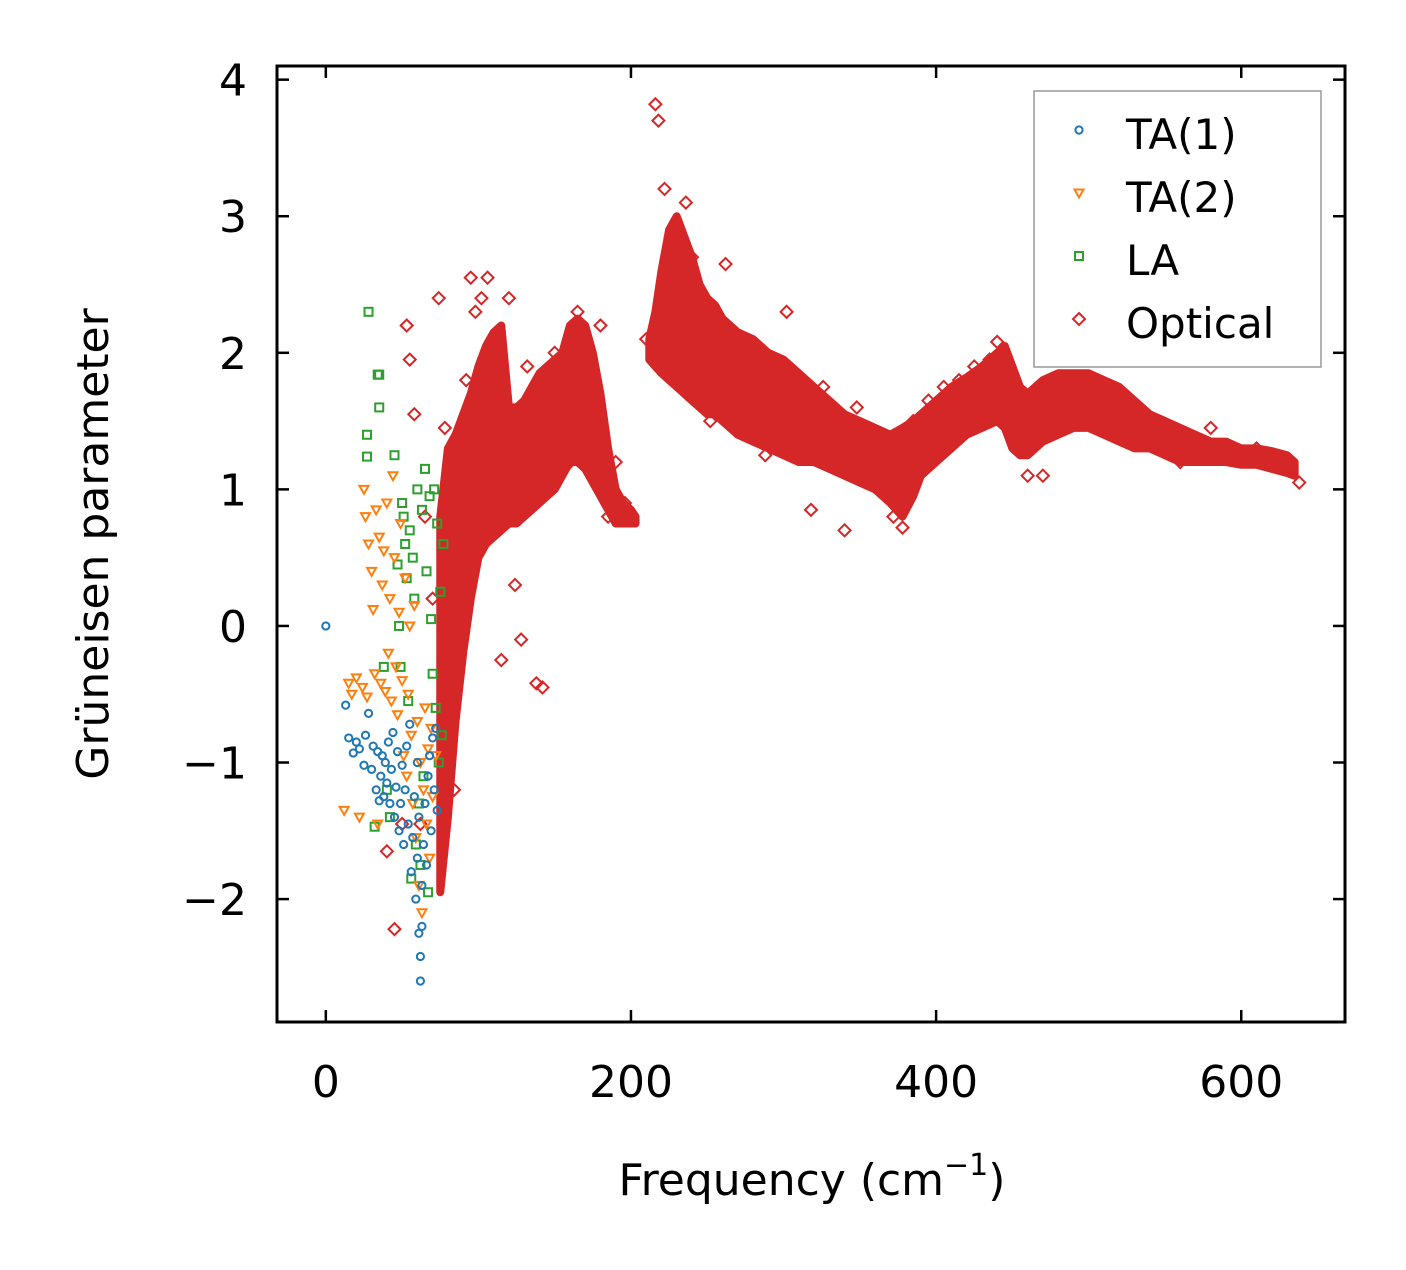 This screenshot has width=1406, height=1270. I want to click on legend-label-ta1: TA(1), so click(1181, 134).